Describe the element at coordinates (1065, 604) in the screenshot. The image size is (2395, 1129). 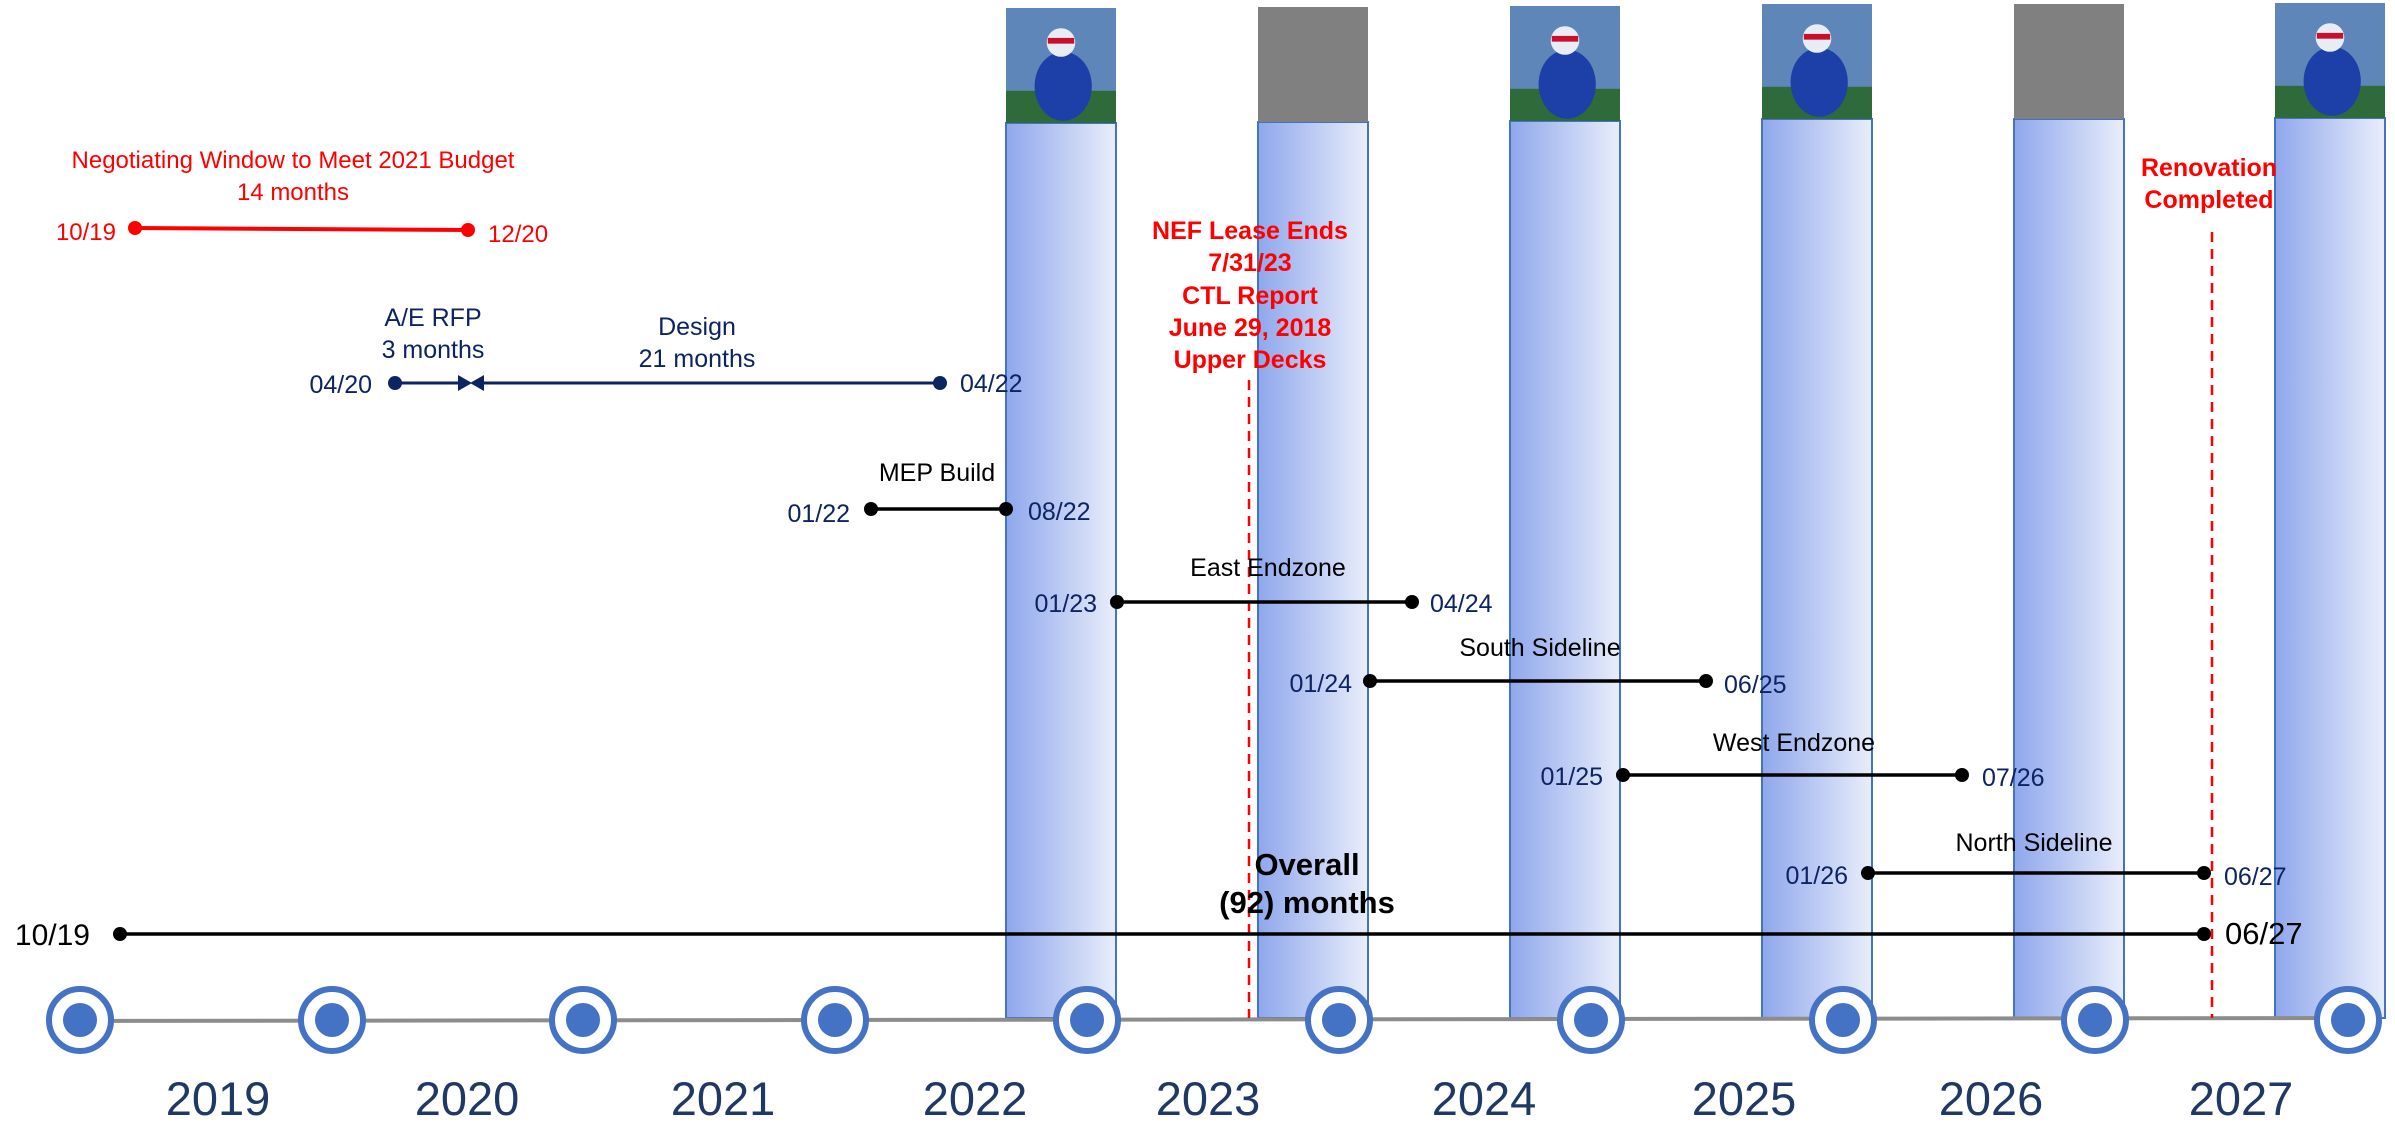
I see `east-endzone-start-date: 01/23` at that location.